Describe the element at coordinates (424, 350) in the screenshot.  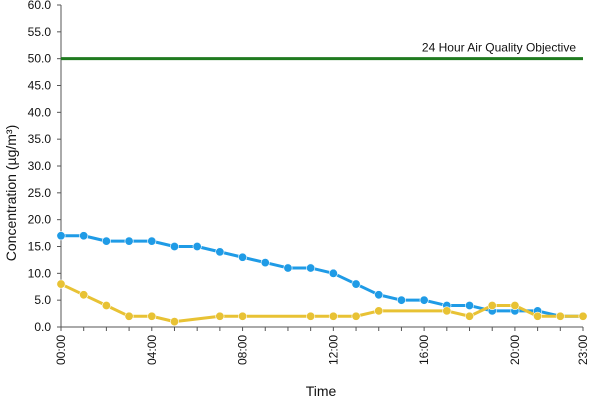
I see `x-tick-label: 16:00` at that location.